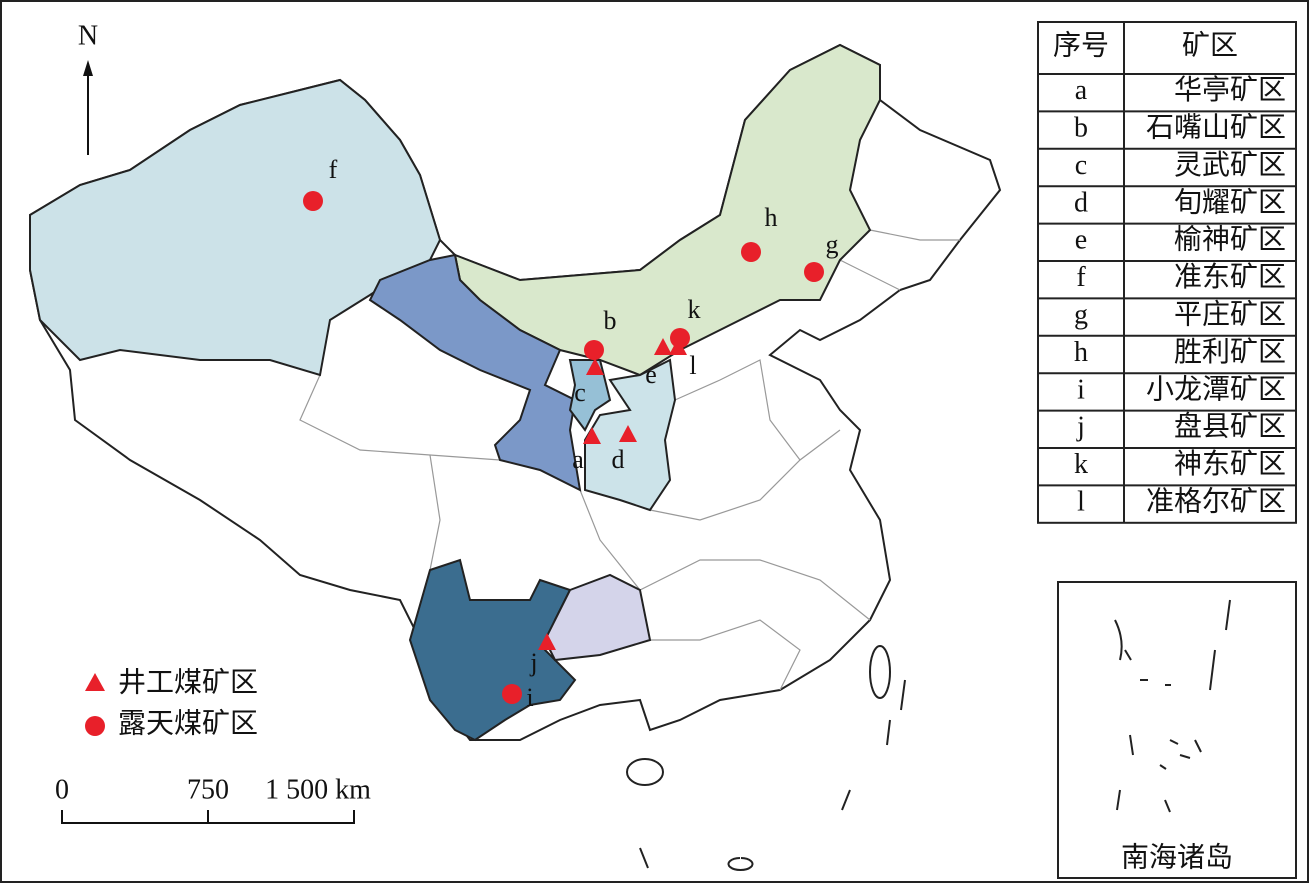  What do you see at coordinates (590, 395) in the screenshot?
I see `region-ningxia` at bounding box center [590, 395].